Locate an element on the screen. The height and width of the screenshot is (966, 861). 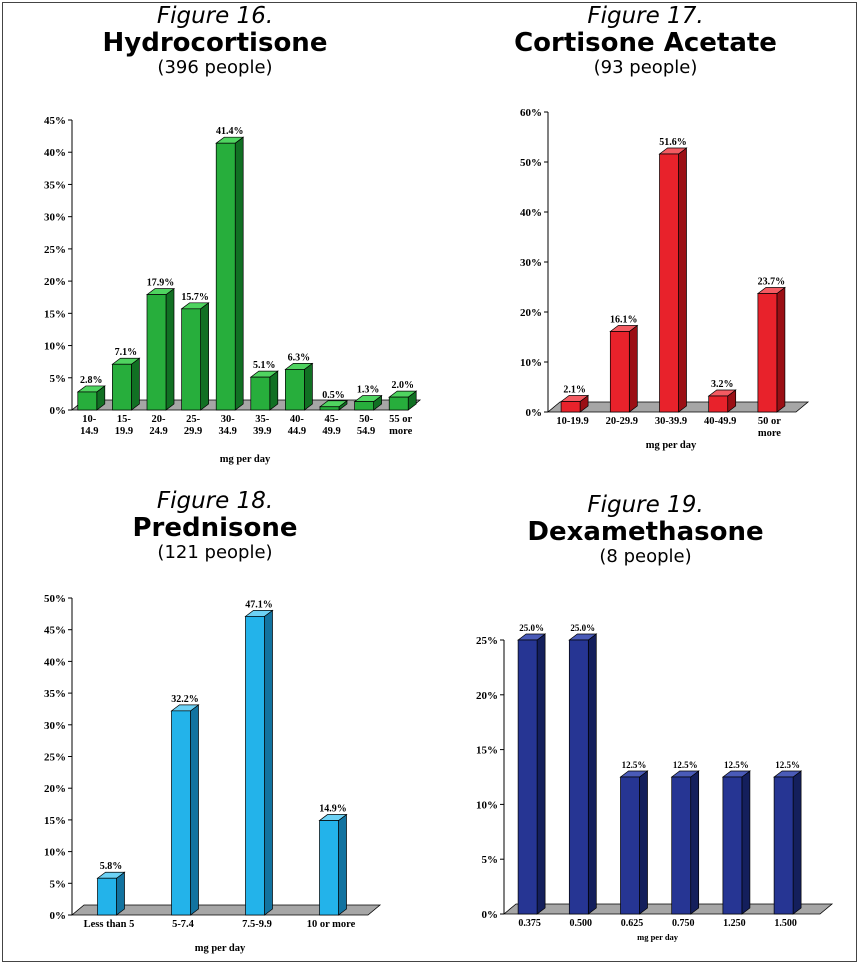
figure-19-subtitle: (8 people) is located at coordinates (645, 556).